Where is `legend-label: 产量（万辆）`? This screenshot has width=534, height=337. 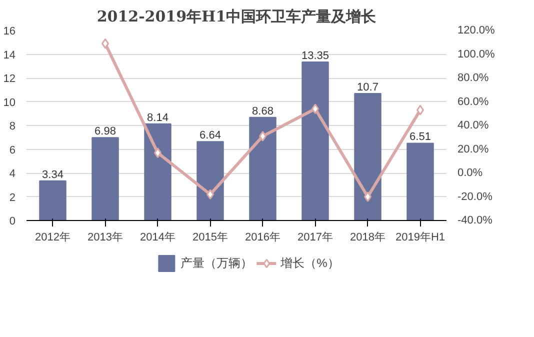 legend-label: 产量（万辆） is located at coordinates (216, 263).